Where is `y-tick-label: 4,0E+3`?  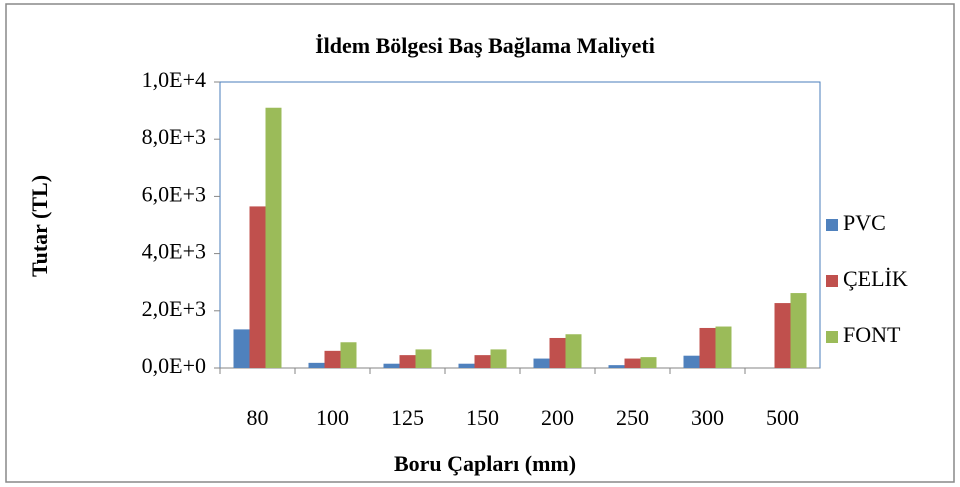 y-tick-label: 4,0E+3 is located at coordinates (174, 251).